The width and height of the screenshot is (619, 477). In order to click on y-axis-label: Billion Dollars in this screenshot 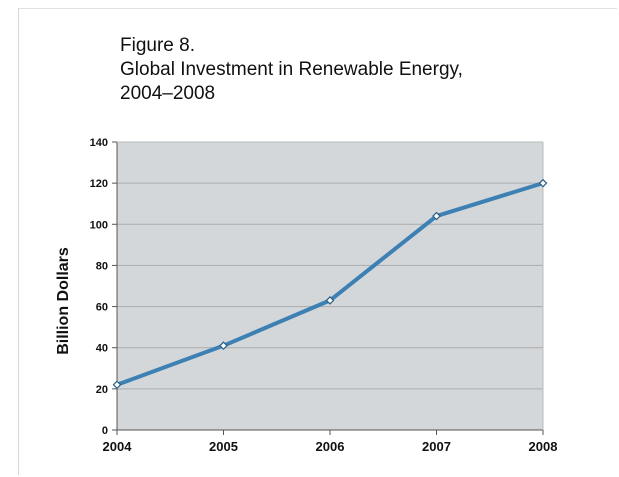, I will do `click(63, 301)`.